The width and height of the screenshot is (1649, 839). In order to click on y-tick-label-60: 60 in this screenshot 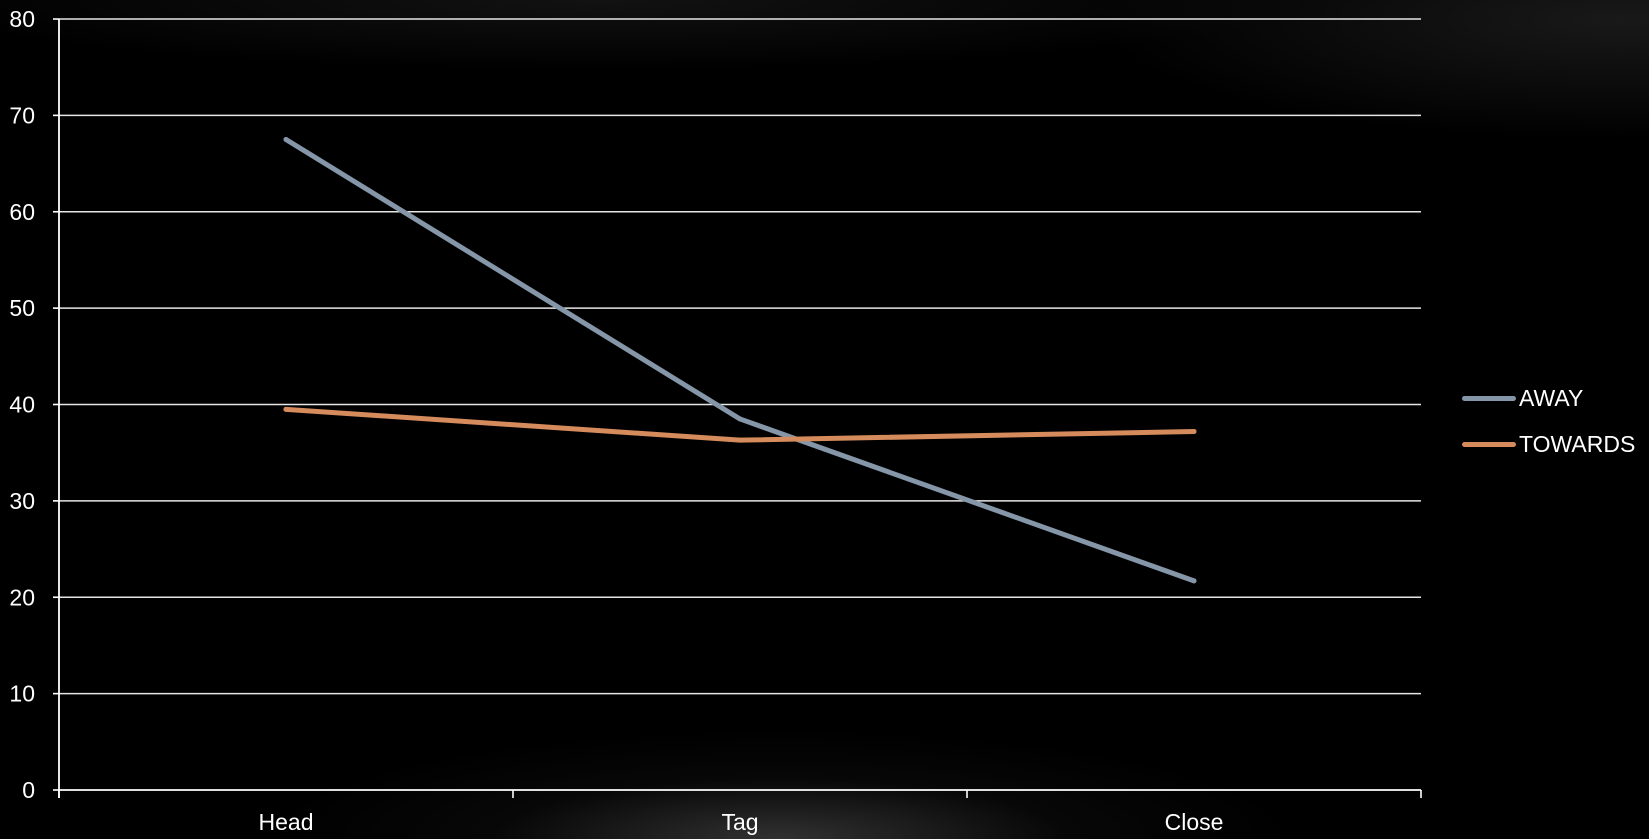, I will do `click(22, 212)`.